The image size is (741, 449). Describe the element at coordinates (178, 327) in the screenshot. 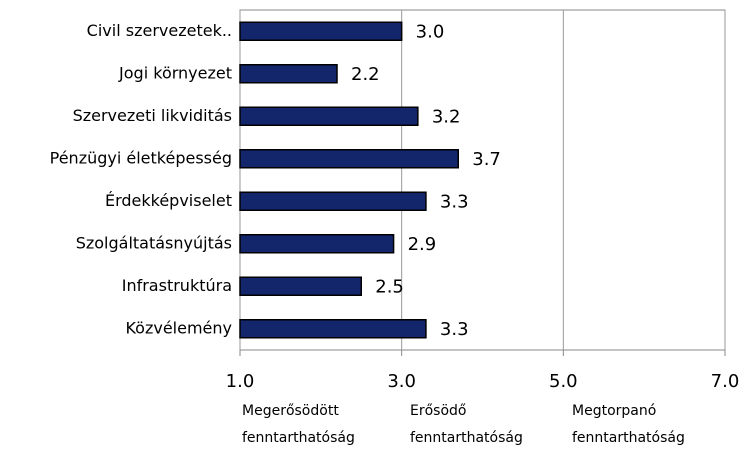

I see `y-tick-label: Közvélemény` at that location.